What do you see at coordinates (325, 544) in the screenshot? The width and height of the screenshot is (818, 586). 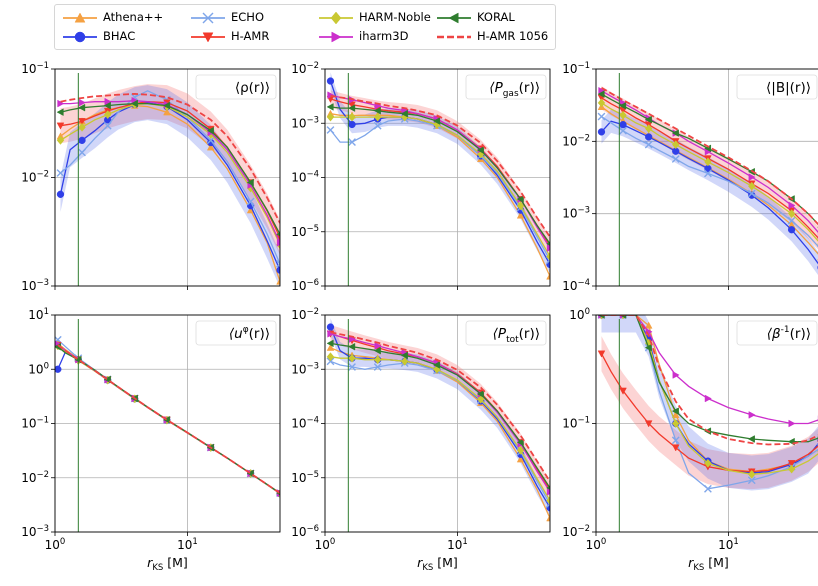 I see `x-tick-label: 100` at bounding box center [325, 544].